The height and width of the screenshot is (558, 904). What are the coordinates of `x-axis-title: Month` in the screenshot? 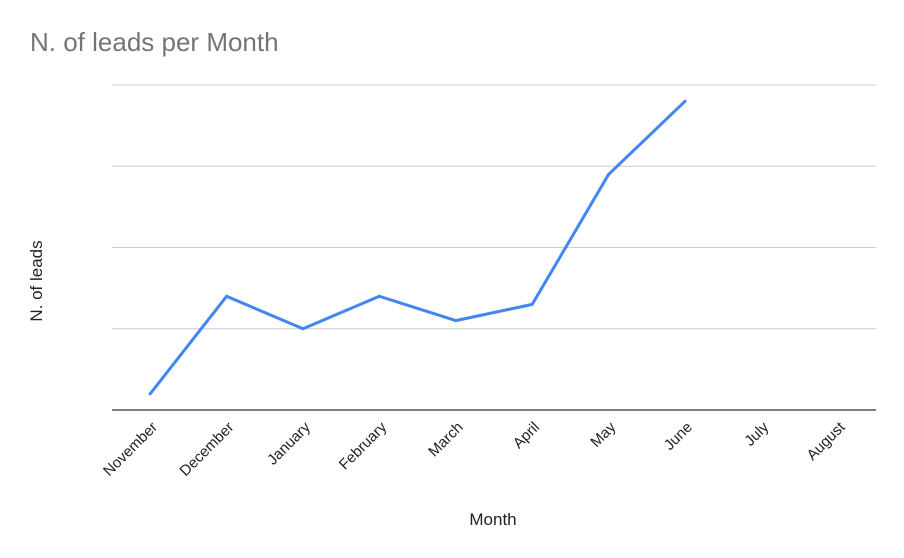 It's located at (492, 519).